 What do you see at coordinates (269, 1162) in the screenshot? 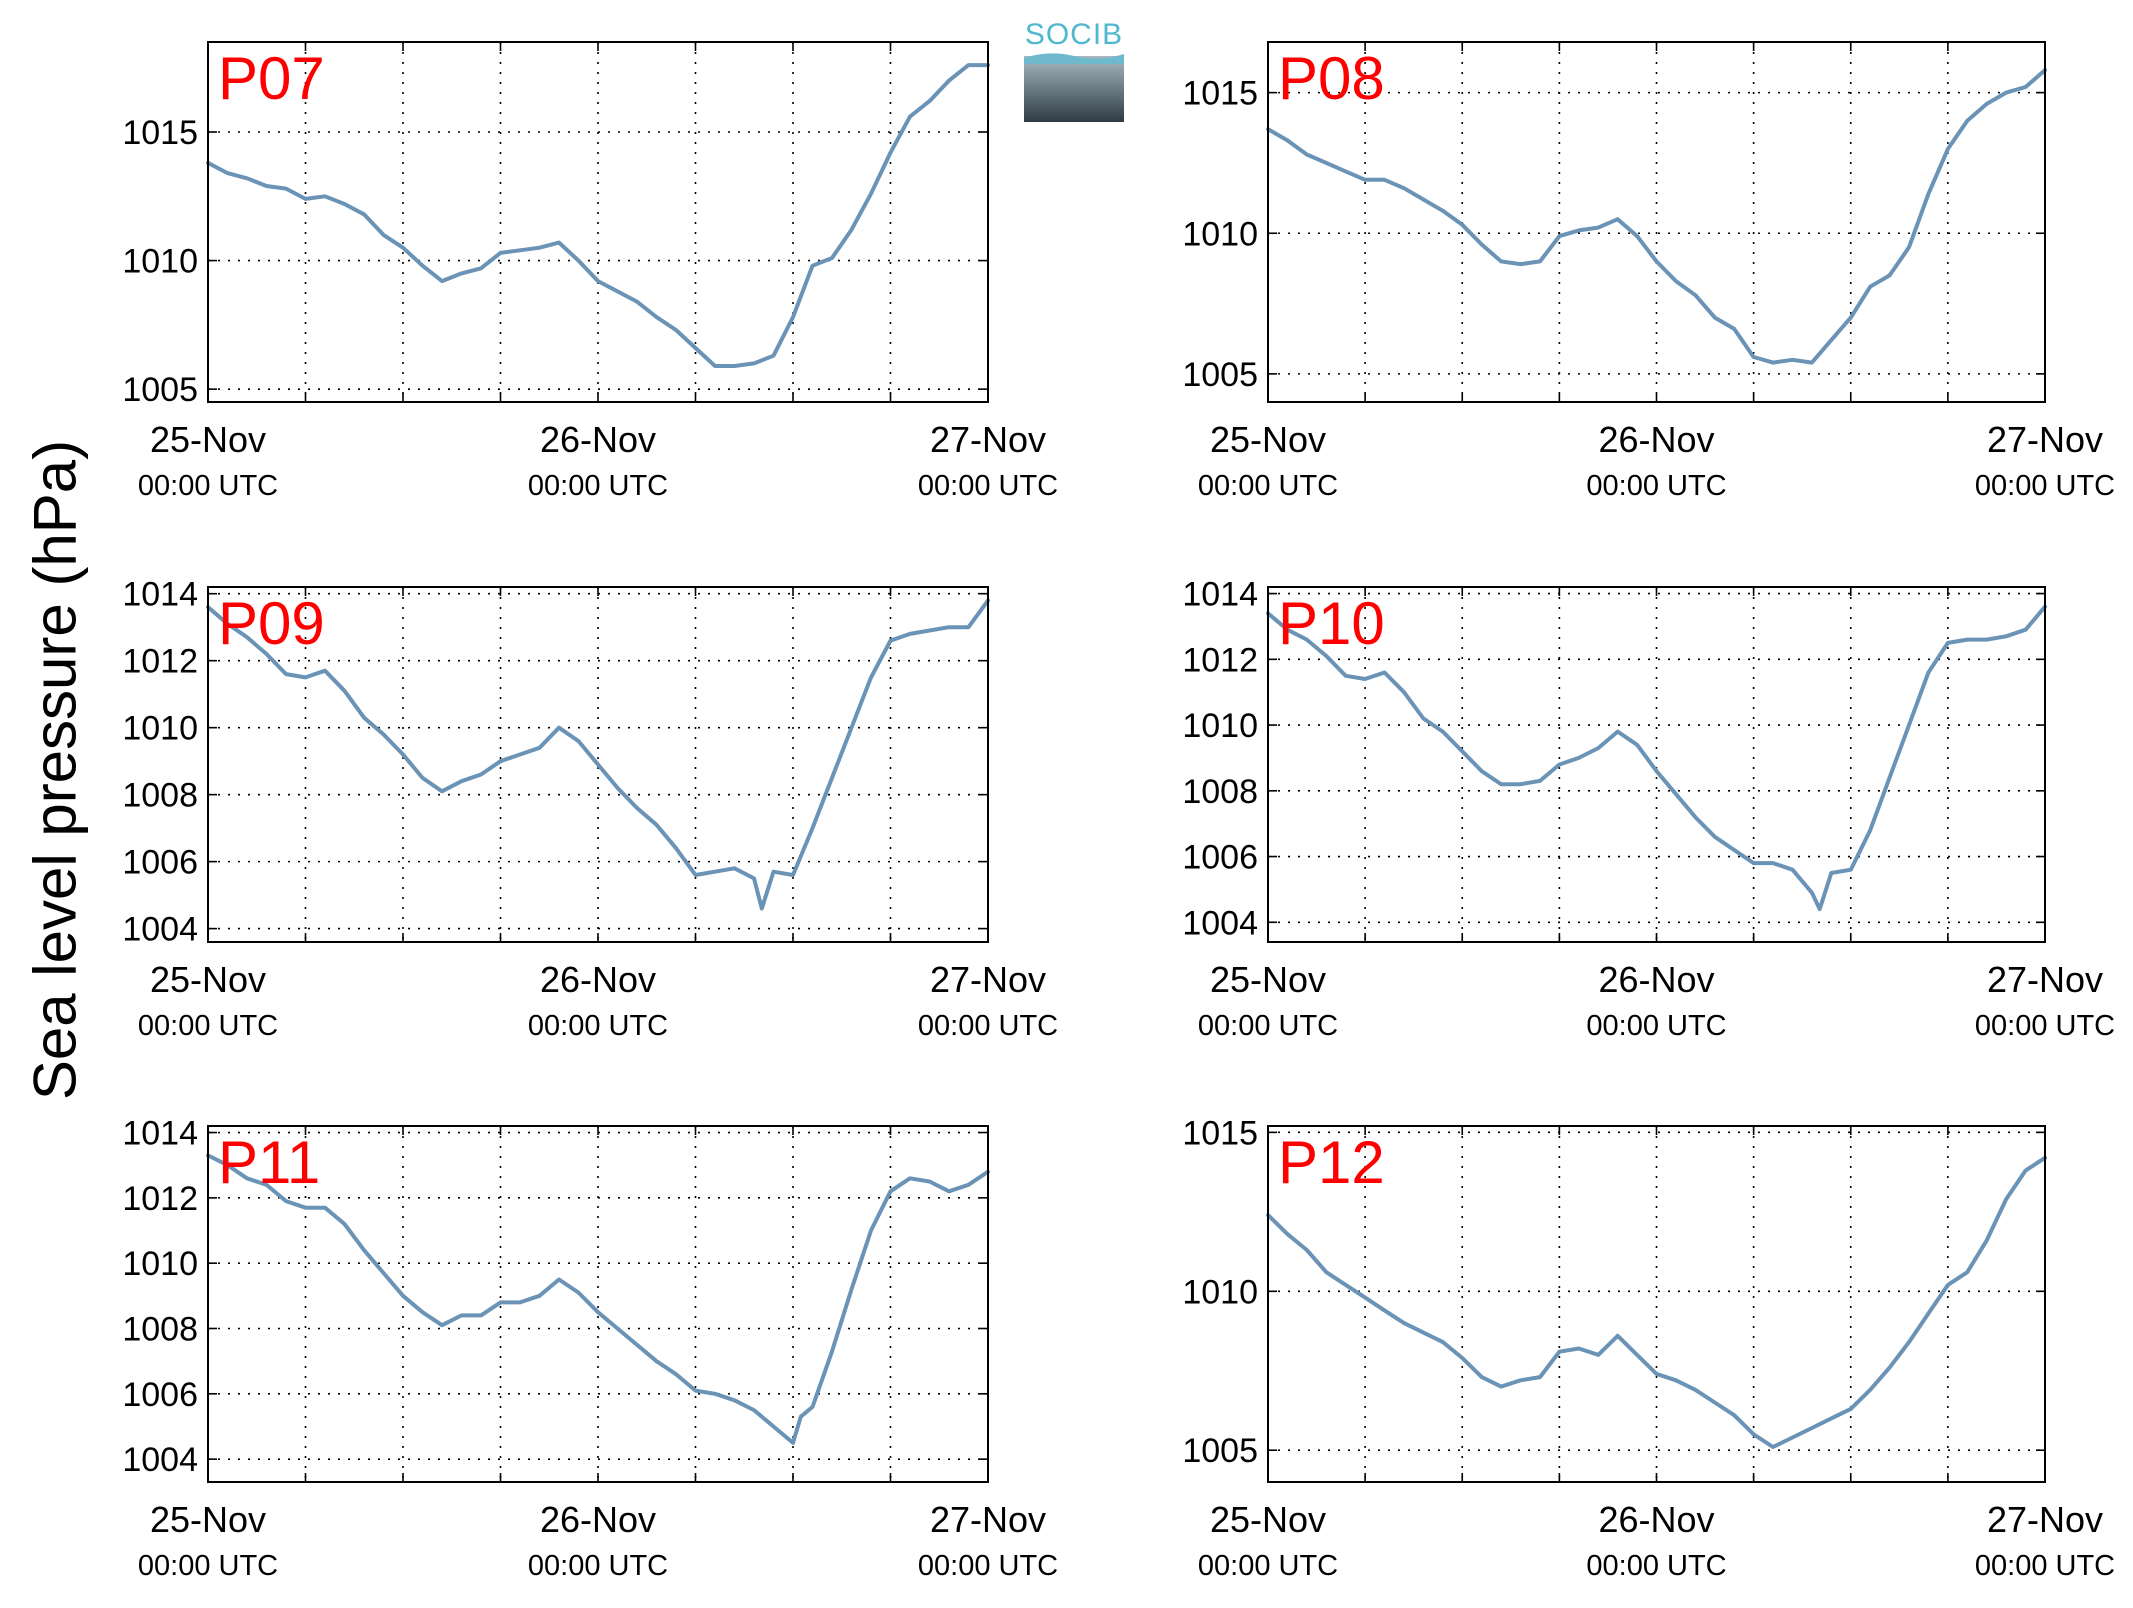
I see `panel-5-title: P11` at bounding box center [269, 1162].